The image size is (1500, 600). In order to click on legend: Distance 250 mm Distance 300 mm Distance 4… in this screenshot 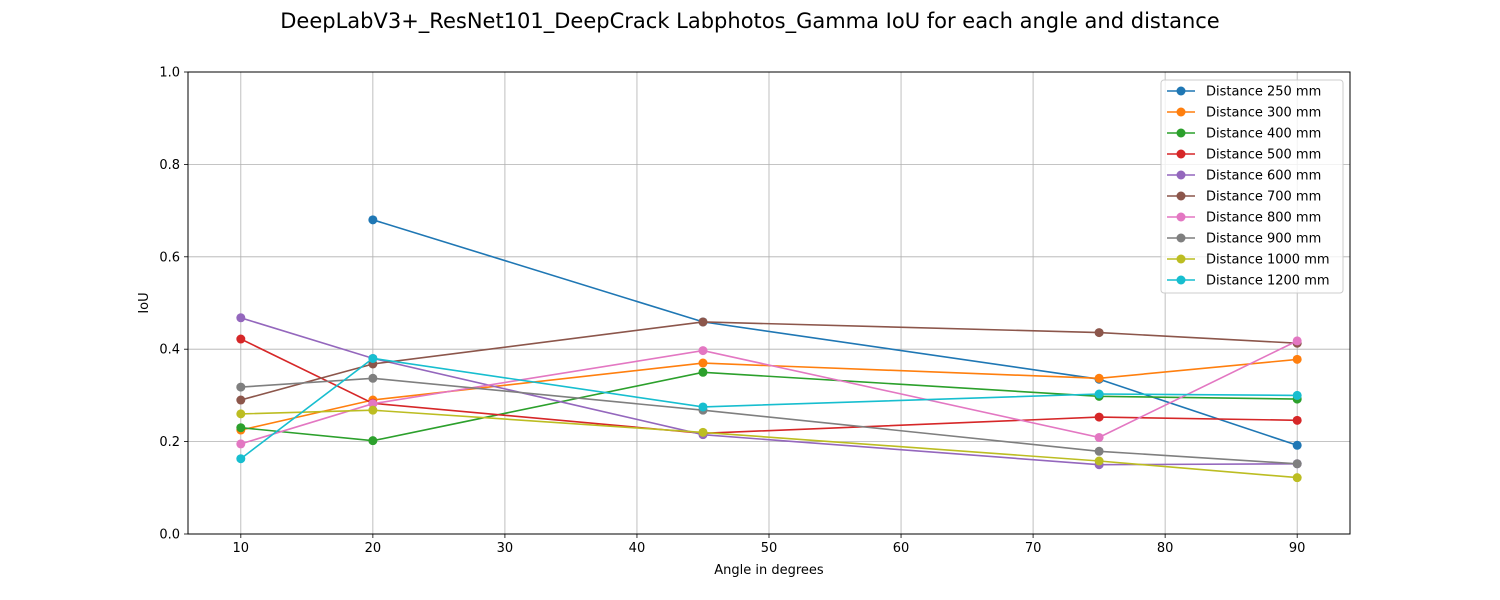, I will do `click(1252, 186)`.